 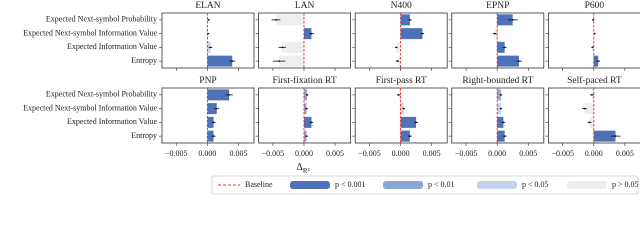 I want to click on x-label-symbol: Δ, so click(x=299, y=167).